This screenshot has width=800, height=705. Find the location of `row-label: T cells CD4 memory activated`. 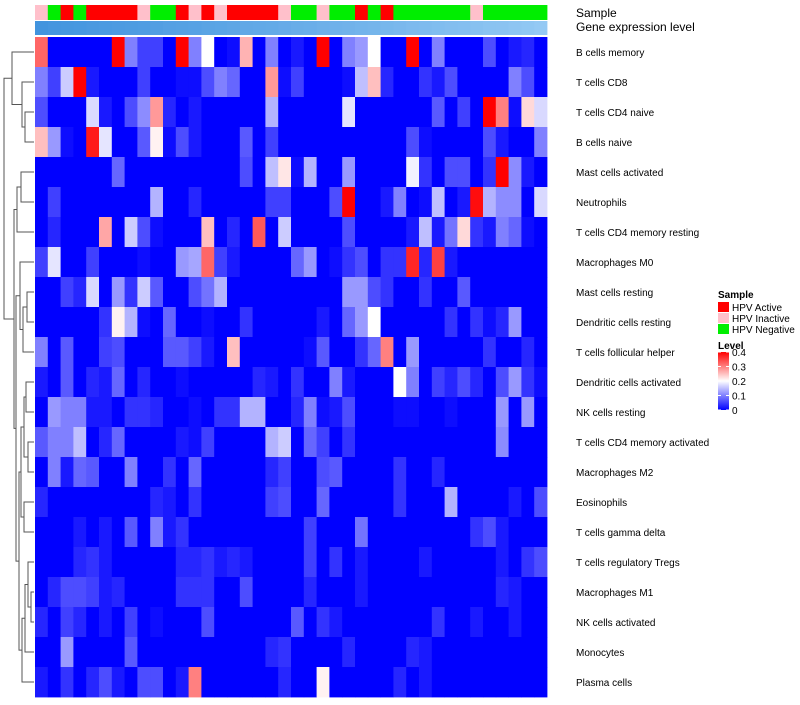

row-label: T cells CD4 memory activated is located at coordinates (642, 443).